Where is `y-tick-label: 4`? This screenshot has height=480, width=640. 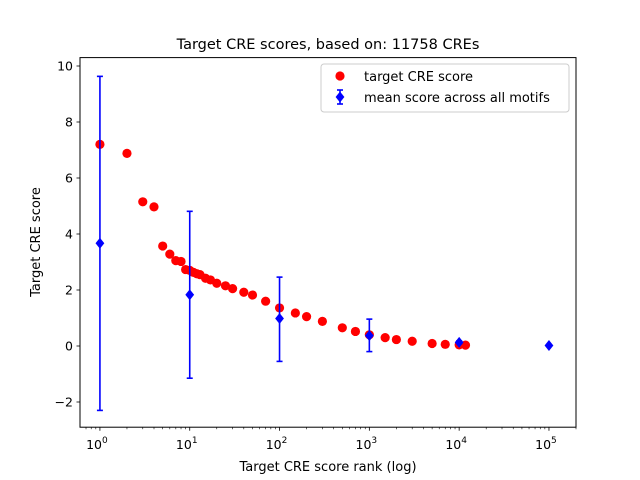
y-tick-label: 4 is located at coordinates (69, 234).